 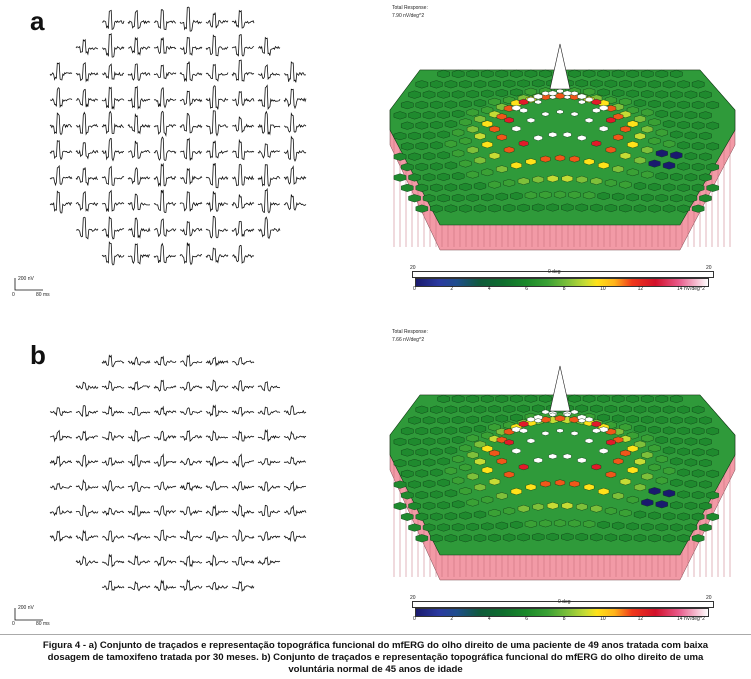 What do you see at coordinates (37, 21) in the screenshot?
I see `panel-label-a: a` at bounding box center [37, 21].